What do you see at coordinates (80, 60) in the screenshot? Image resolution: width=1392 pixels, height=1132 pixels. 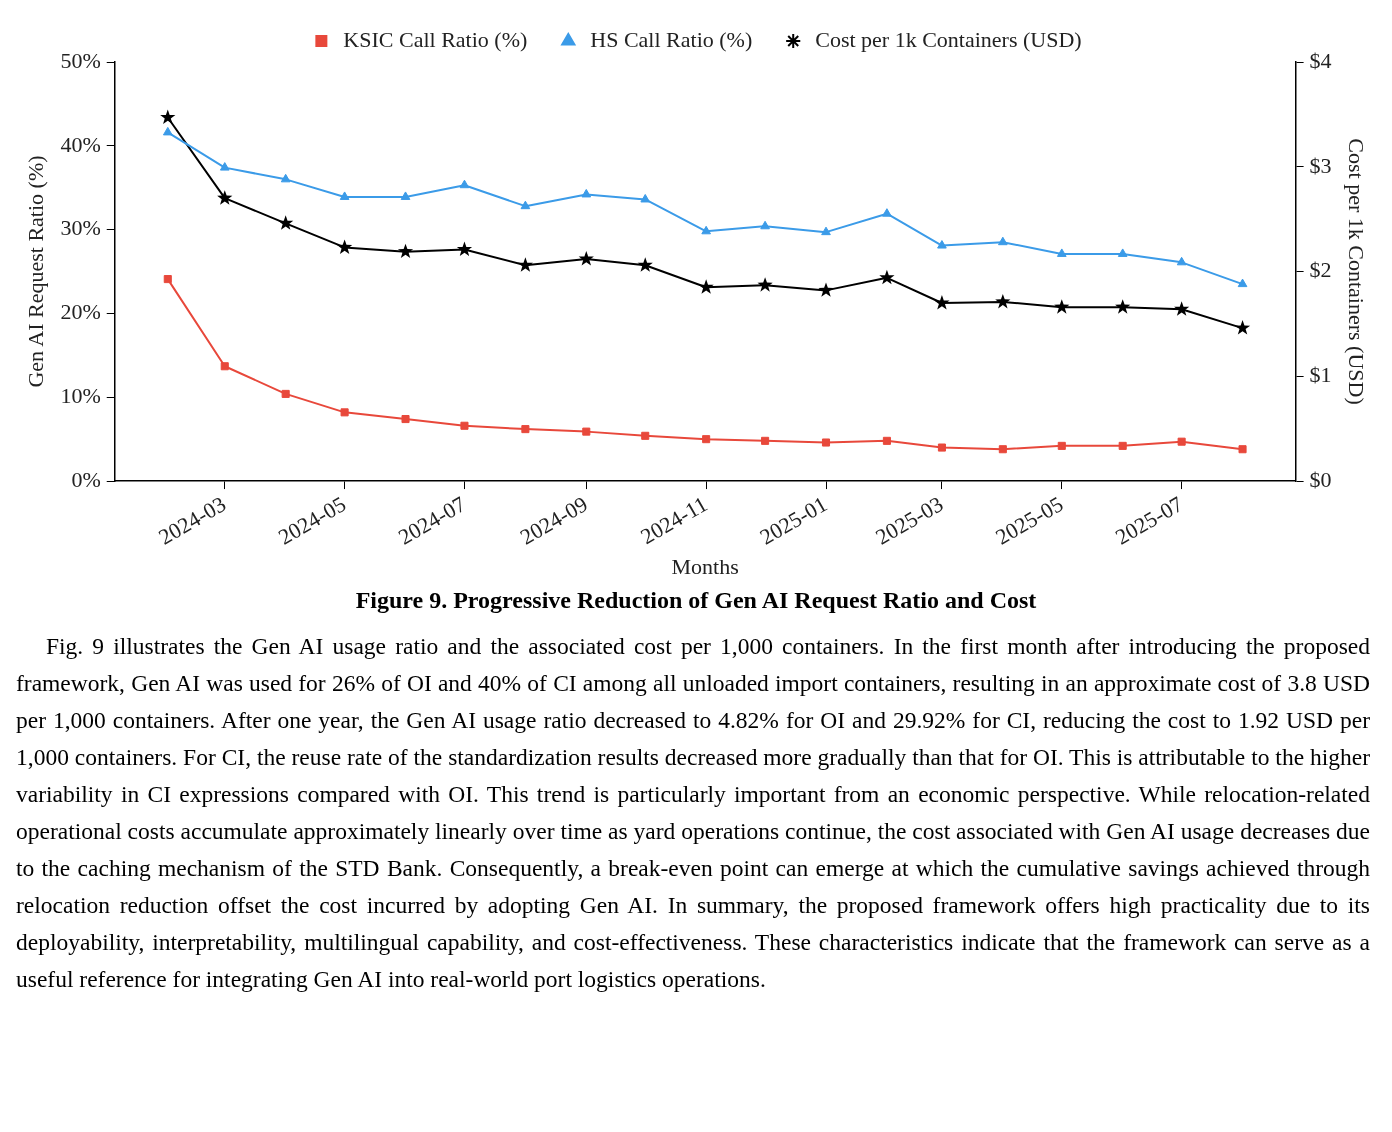 I see `y-tick-label: 50%` at bounding box center [80, 60].